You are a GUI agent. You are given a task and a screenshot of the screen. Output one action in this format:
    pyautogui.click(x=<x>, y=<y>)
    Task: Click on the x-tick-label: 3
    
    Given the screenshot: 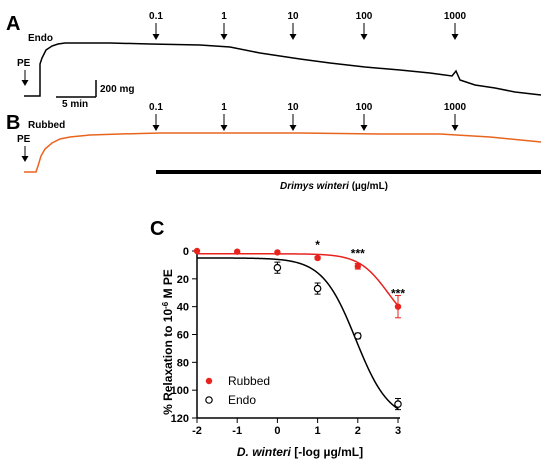 What is the action you would take?
    pyautogui.click(x=398, y=431)
    